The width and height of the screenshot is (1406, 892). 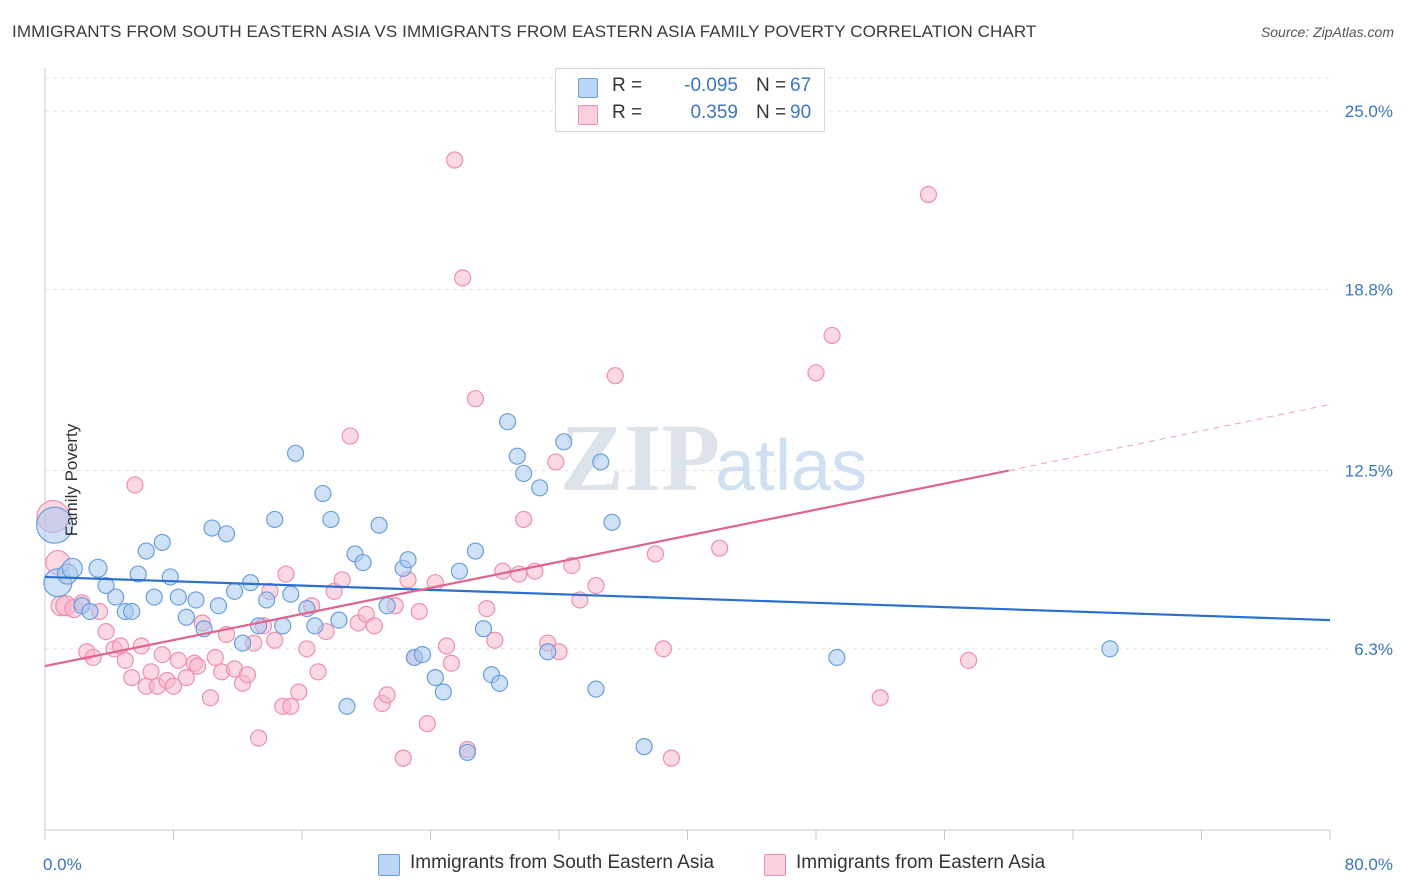 What do you see at coordinates (1369, 289) in the screenshot?
I see `y-tick-label: 18.8%` at bounding box center [1369, 289].